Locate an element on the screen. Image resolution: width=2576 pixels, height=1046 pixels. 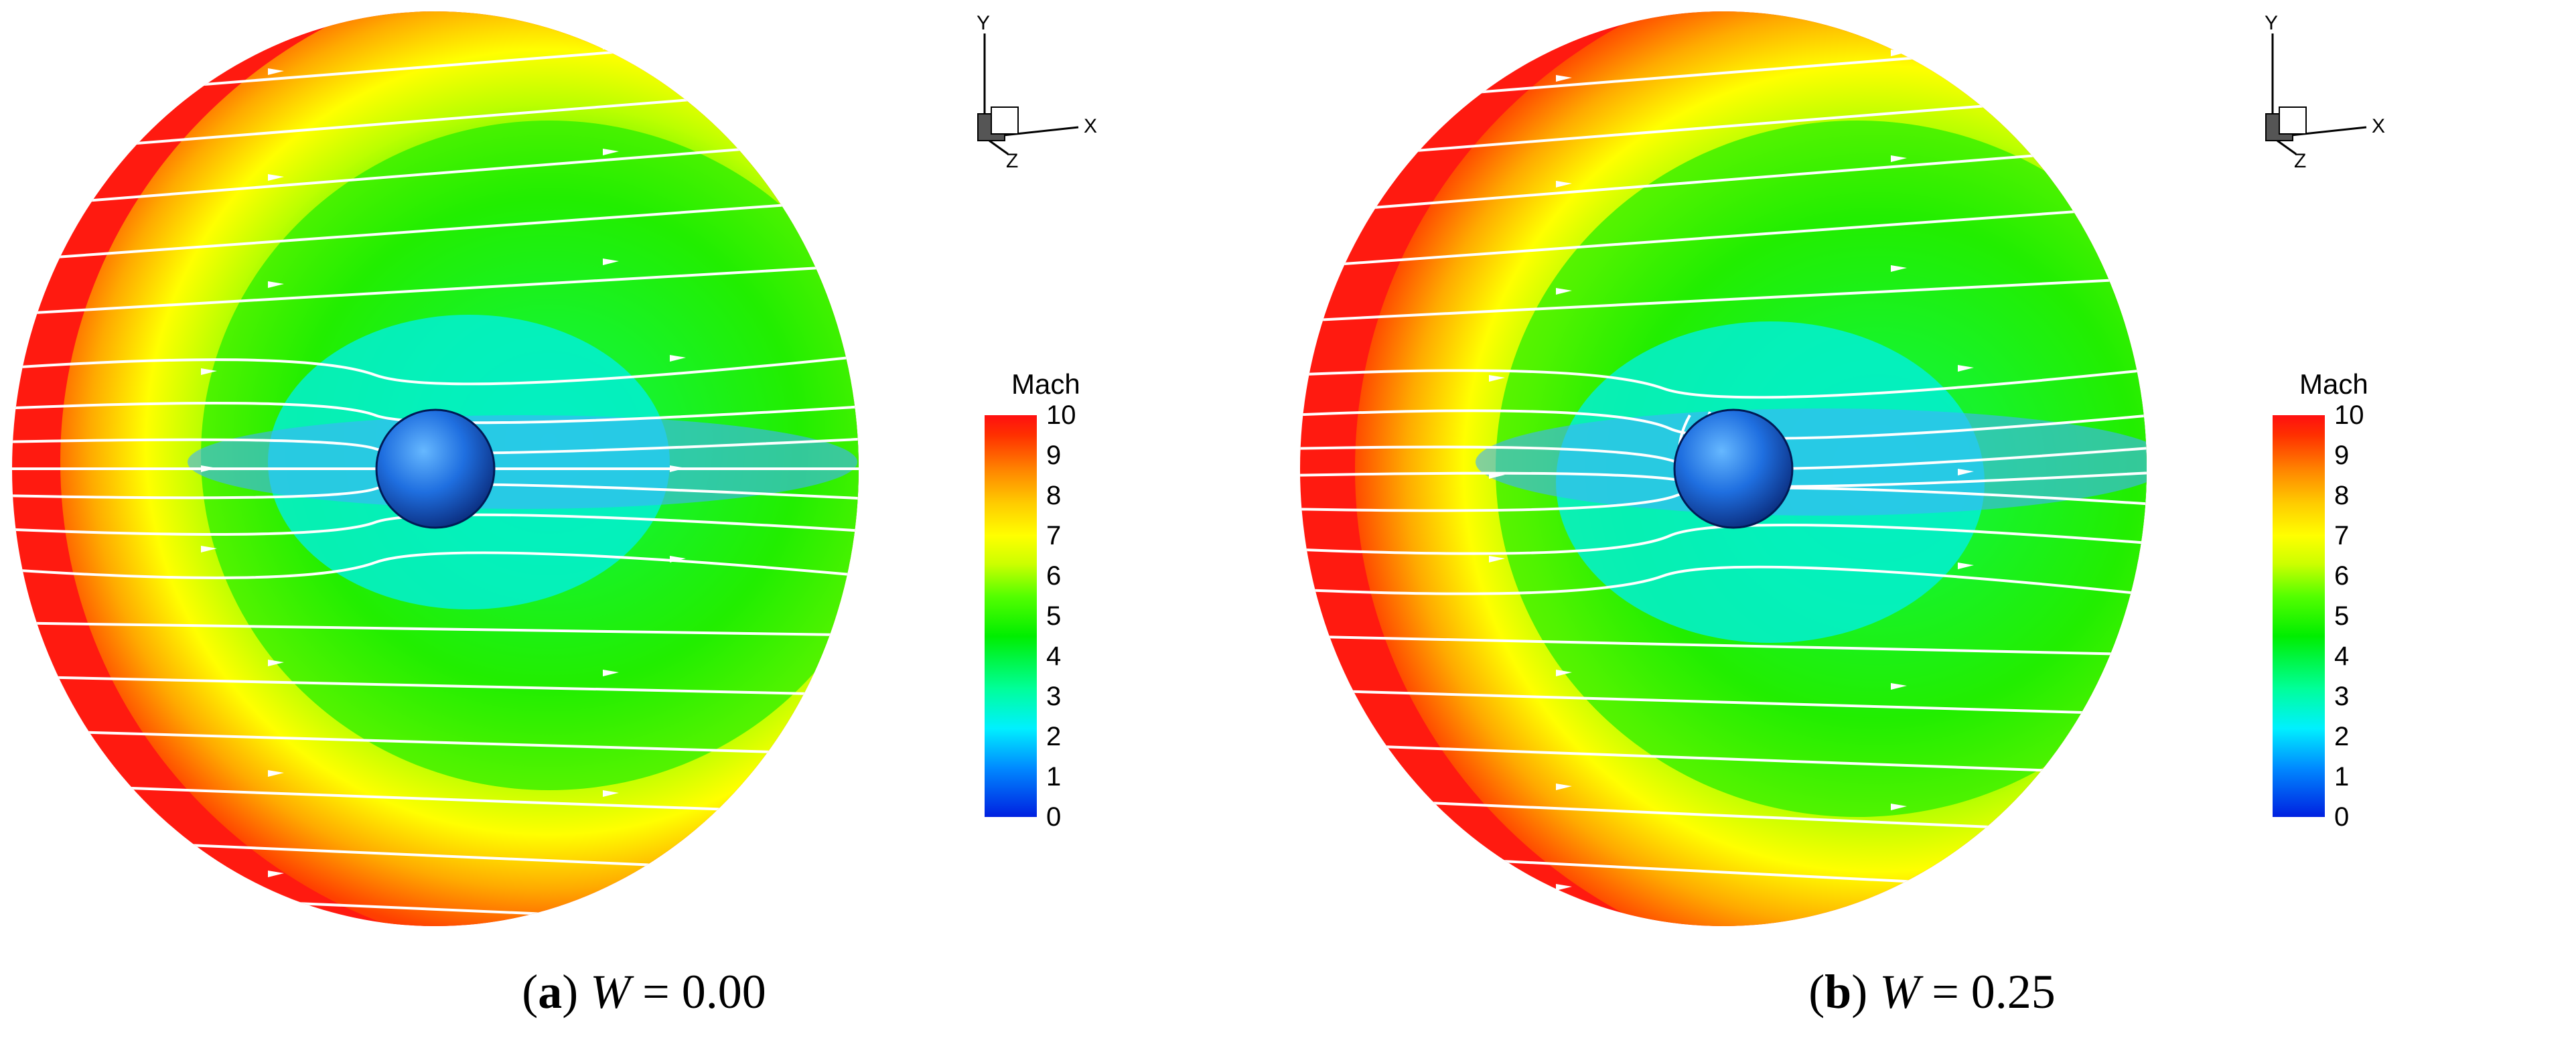
mach-legend-a: Mach 10 9 8 7 6 5 4 3 2 1 0 is located at coordinates (1062, 602).